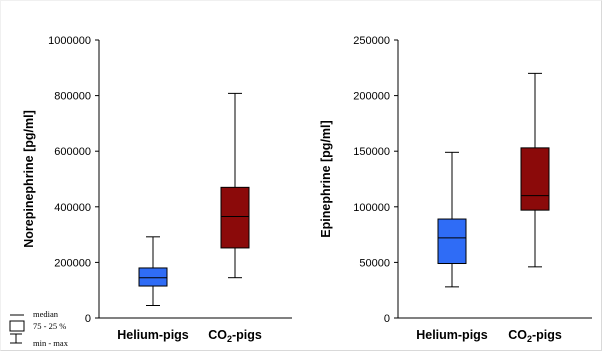  What do you see at coordinates (72, 152) in the screenshot?
I see `y-tick-label: 600000` at bounding box center [72, 152].